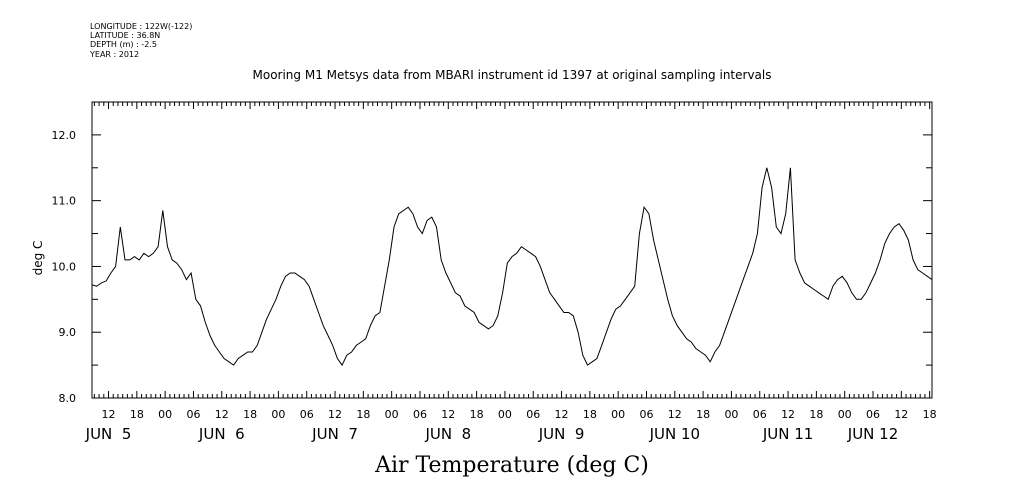  What do you see at coordinates (123, 45) in the screenshot?
I see `depth-label: DEPTH (m) : -2.5` at bounding box center [123, 45].